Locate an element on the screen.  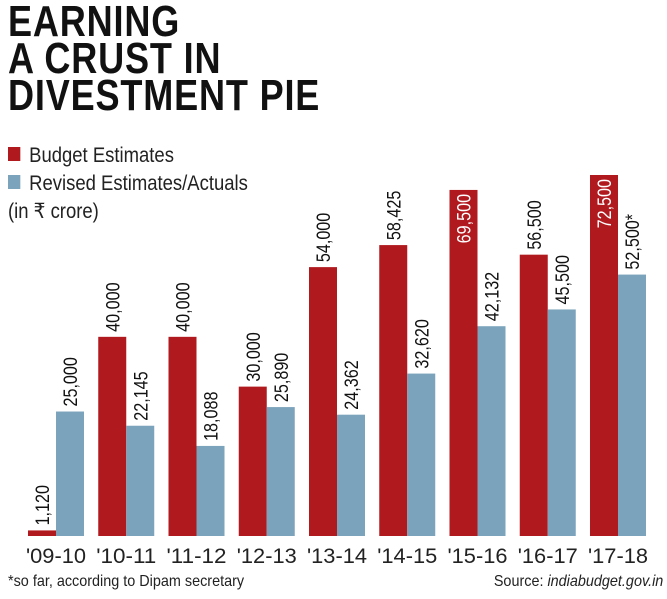
x-tick-label: '14-15 is located at coordinates (407, 556).